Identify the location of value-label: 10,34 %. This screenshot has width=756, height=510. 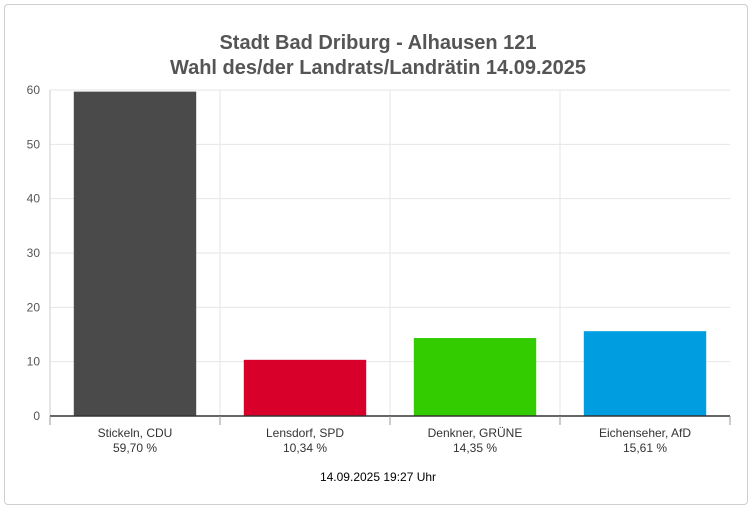
(305, 448).